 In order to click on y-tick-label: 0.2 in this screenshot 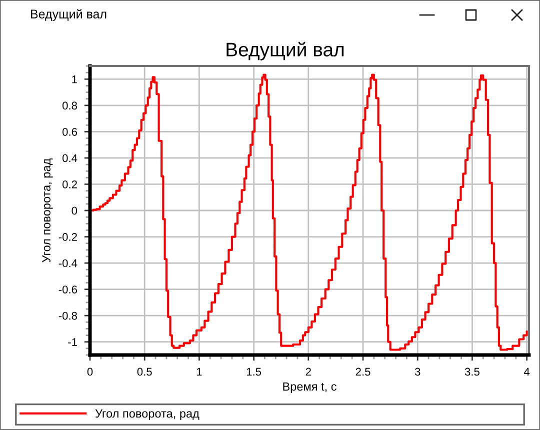, I will do `click(69, 184)`.